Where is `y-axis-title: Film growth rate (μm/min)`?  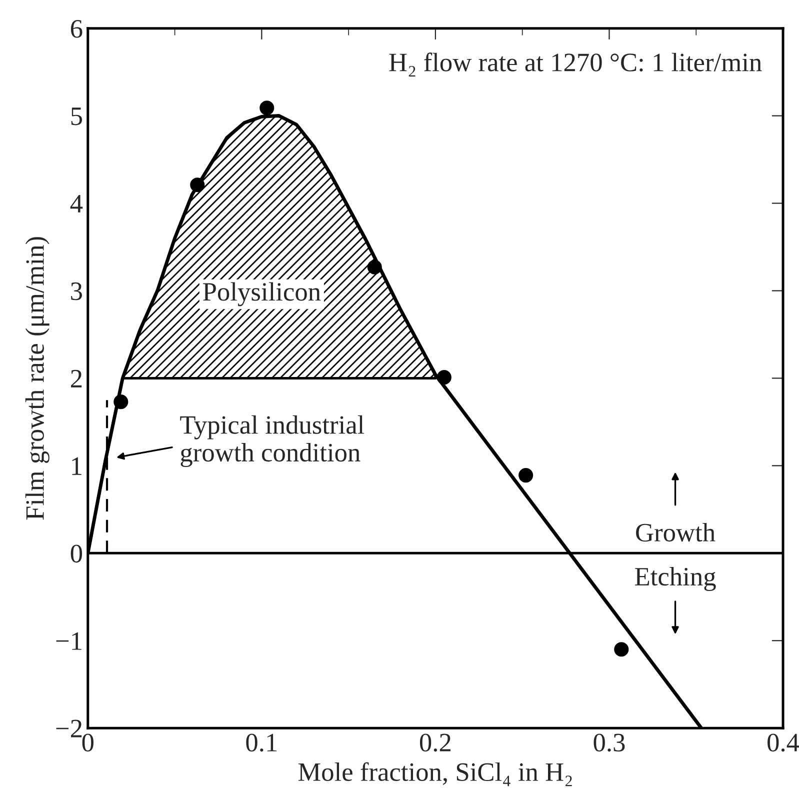 y-axis-title: Film growth rate (μm/min) is located at coordinates (37, 378).